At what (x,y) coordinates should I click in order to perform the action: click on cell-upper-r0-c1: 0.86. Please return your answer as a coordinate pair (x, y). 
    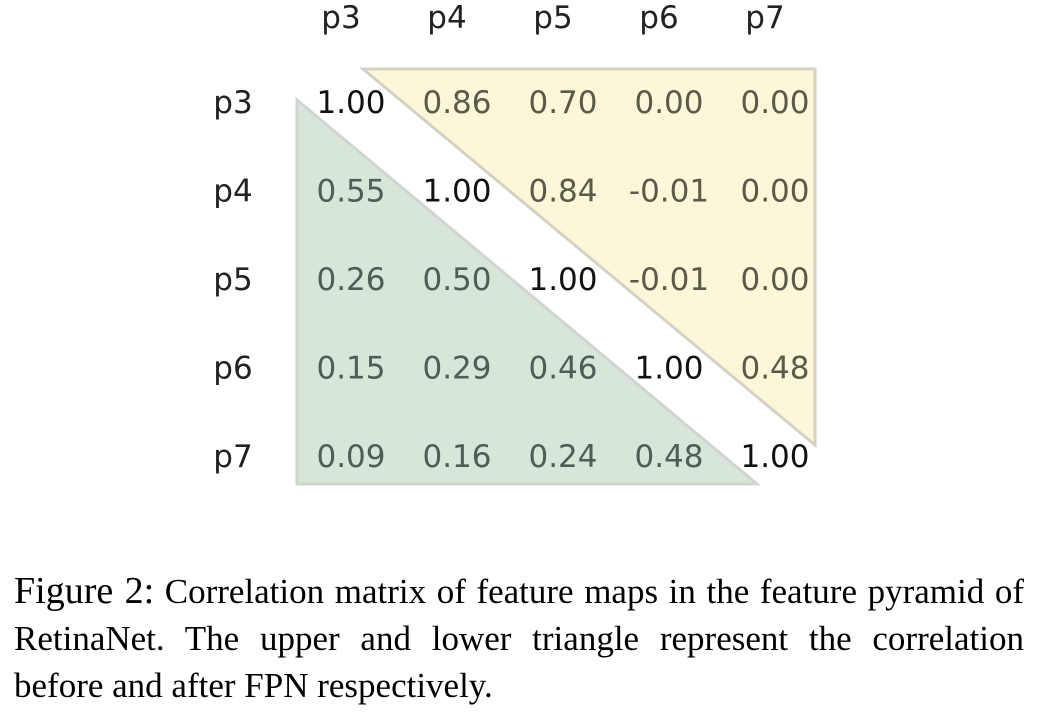
    Looking at the image, I should click on (456, 103).